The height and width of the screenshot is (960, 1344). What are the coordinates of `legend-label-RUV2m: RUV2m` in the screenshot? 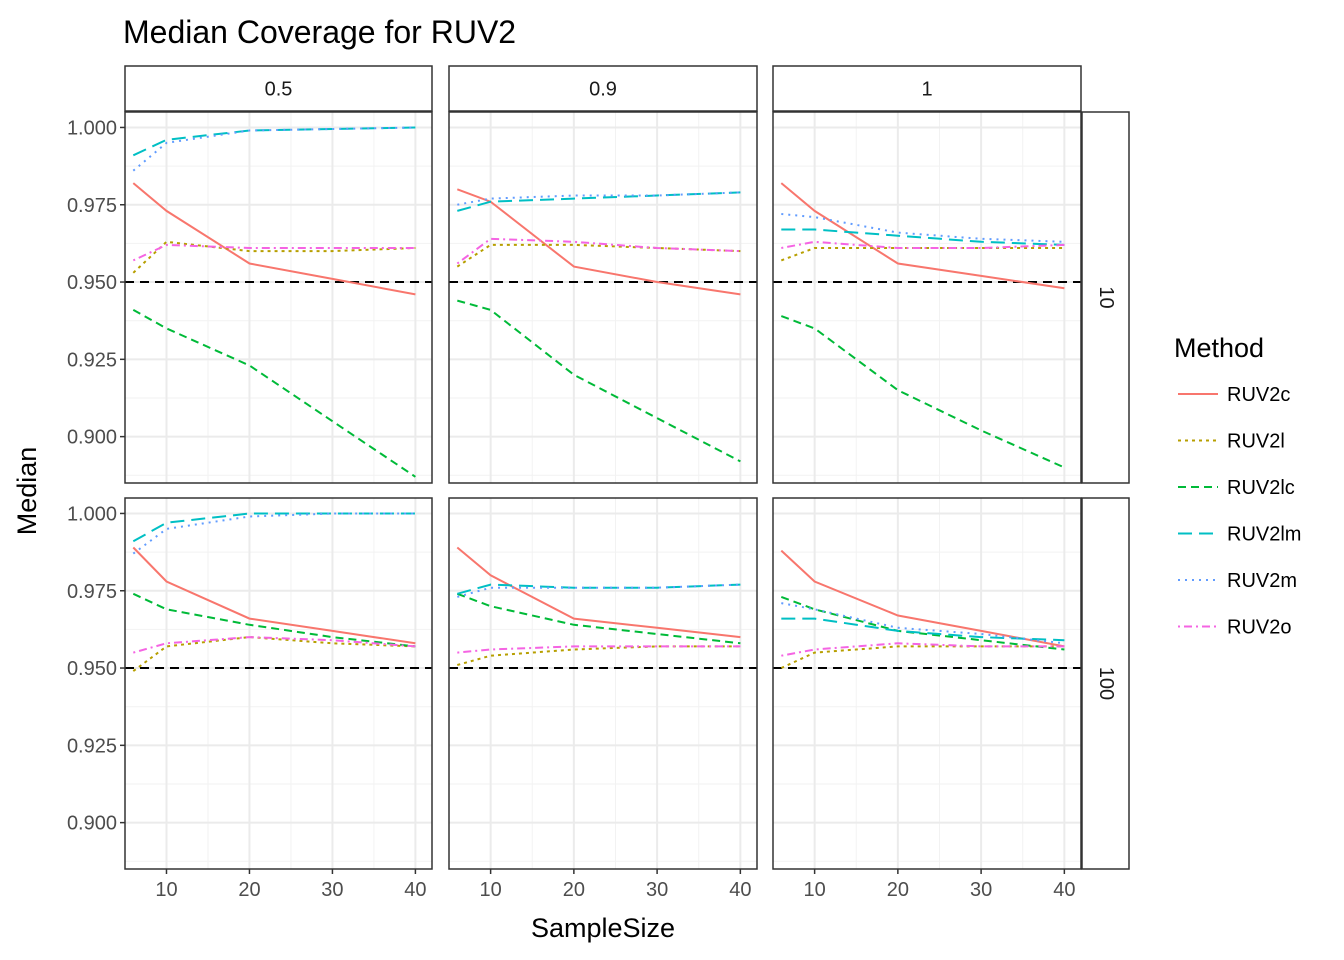 It's located at (1262, 581).